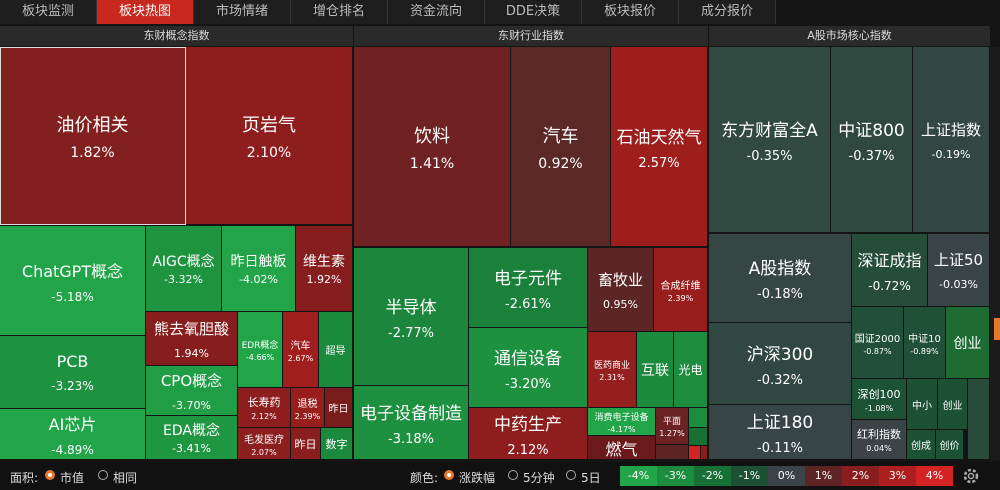 This screenshot has width=1000, height=490. What do you see at coordinates (307, 404) in the screenshot?
I see `tile-name: 退税` at bounding box center [307, 404].